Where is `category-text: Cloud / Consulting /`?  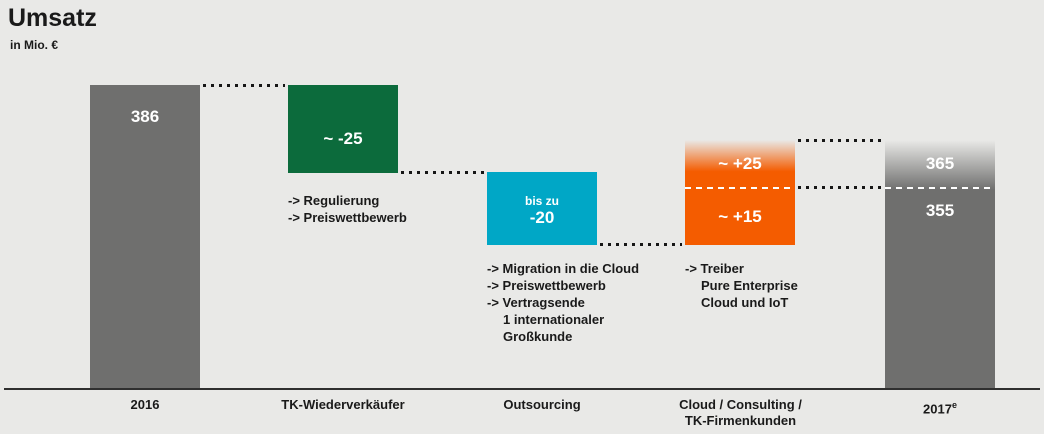
category-text: Cloud / Consulting / is located at coordinates (740, 404).